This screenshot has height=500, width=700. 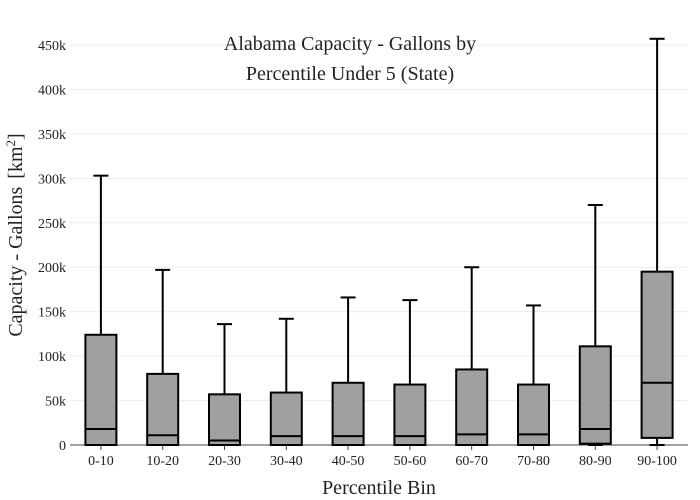 I want to click on y-tick-label: 450k, so click(x=52, y=46).